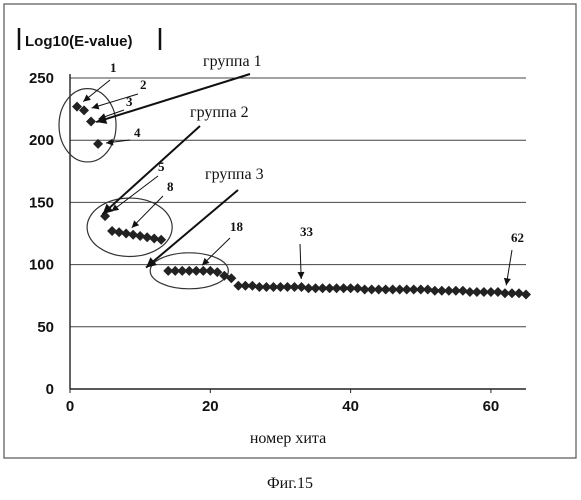 This screenshot has height=500, width=581. What do you see at coordinates (143, 84) in the screenshot?
I see `hit-label-2: 2` at bounding box center [143, 84].